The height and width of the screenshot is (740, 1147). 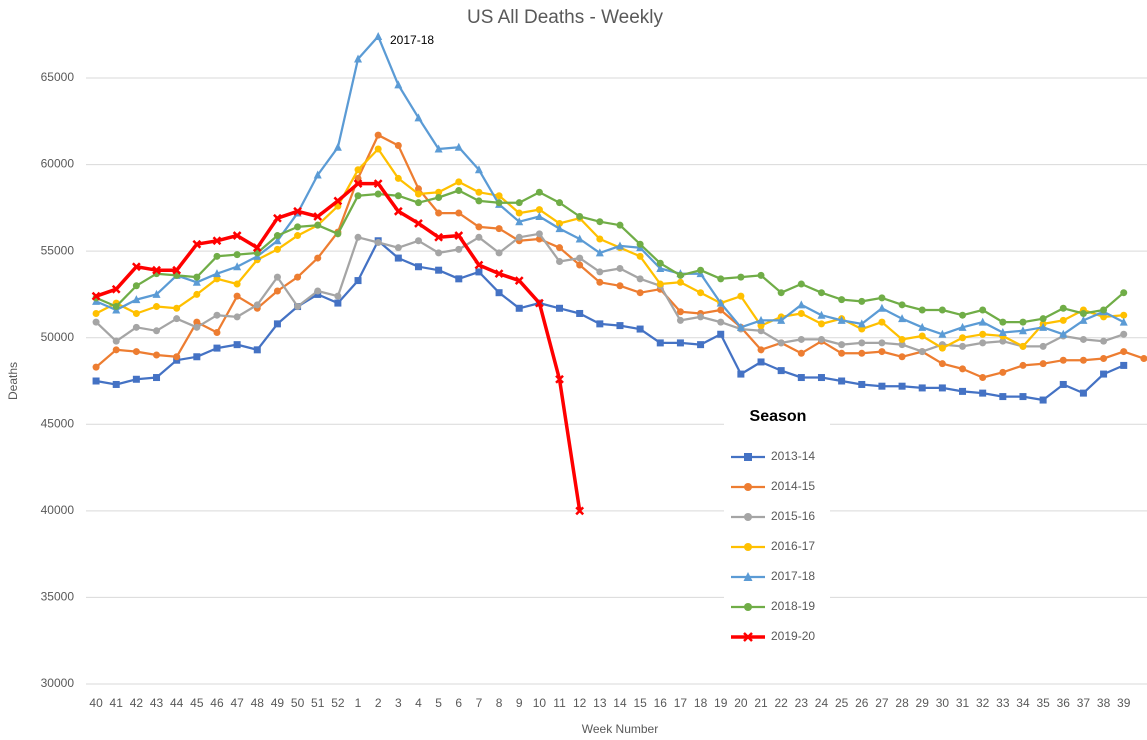 What do you see at coordinates (458, 703) in the screenshot?
I see `x-tick-label: 6` at bounding box center [458, 703].